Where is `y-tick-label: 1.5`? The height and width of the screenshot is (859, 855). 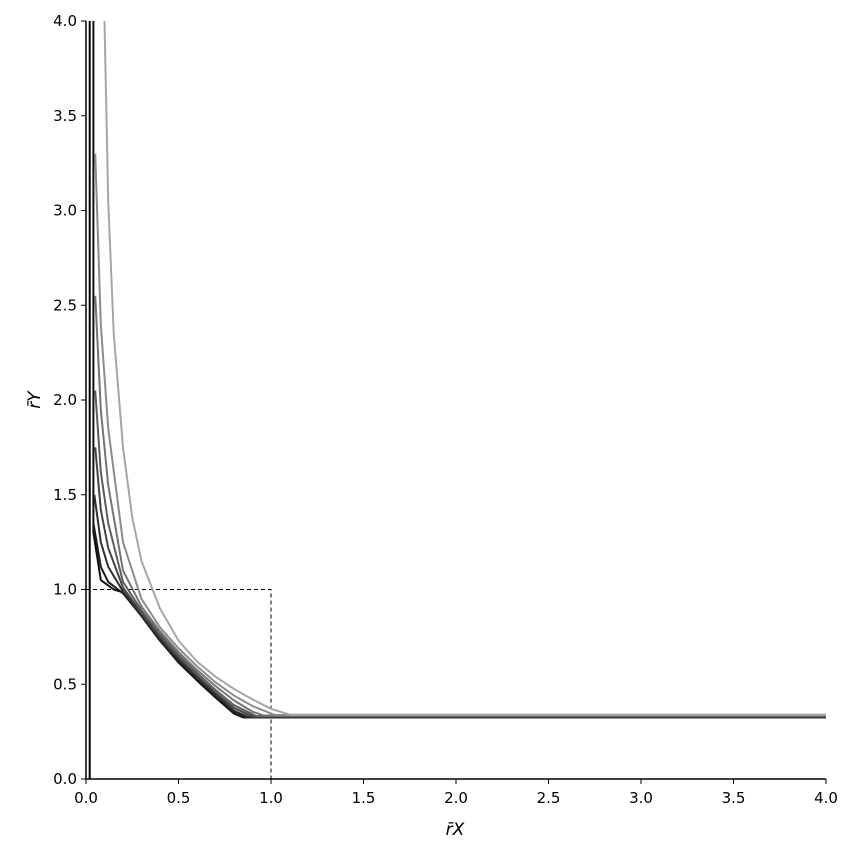 y-tick-label: 1.5 is located at coordinates (65, 495).